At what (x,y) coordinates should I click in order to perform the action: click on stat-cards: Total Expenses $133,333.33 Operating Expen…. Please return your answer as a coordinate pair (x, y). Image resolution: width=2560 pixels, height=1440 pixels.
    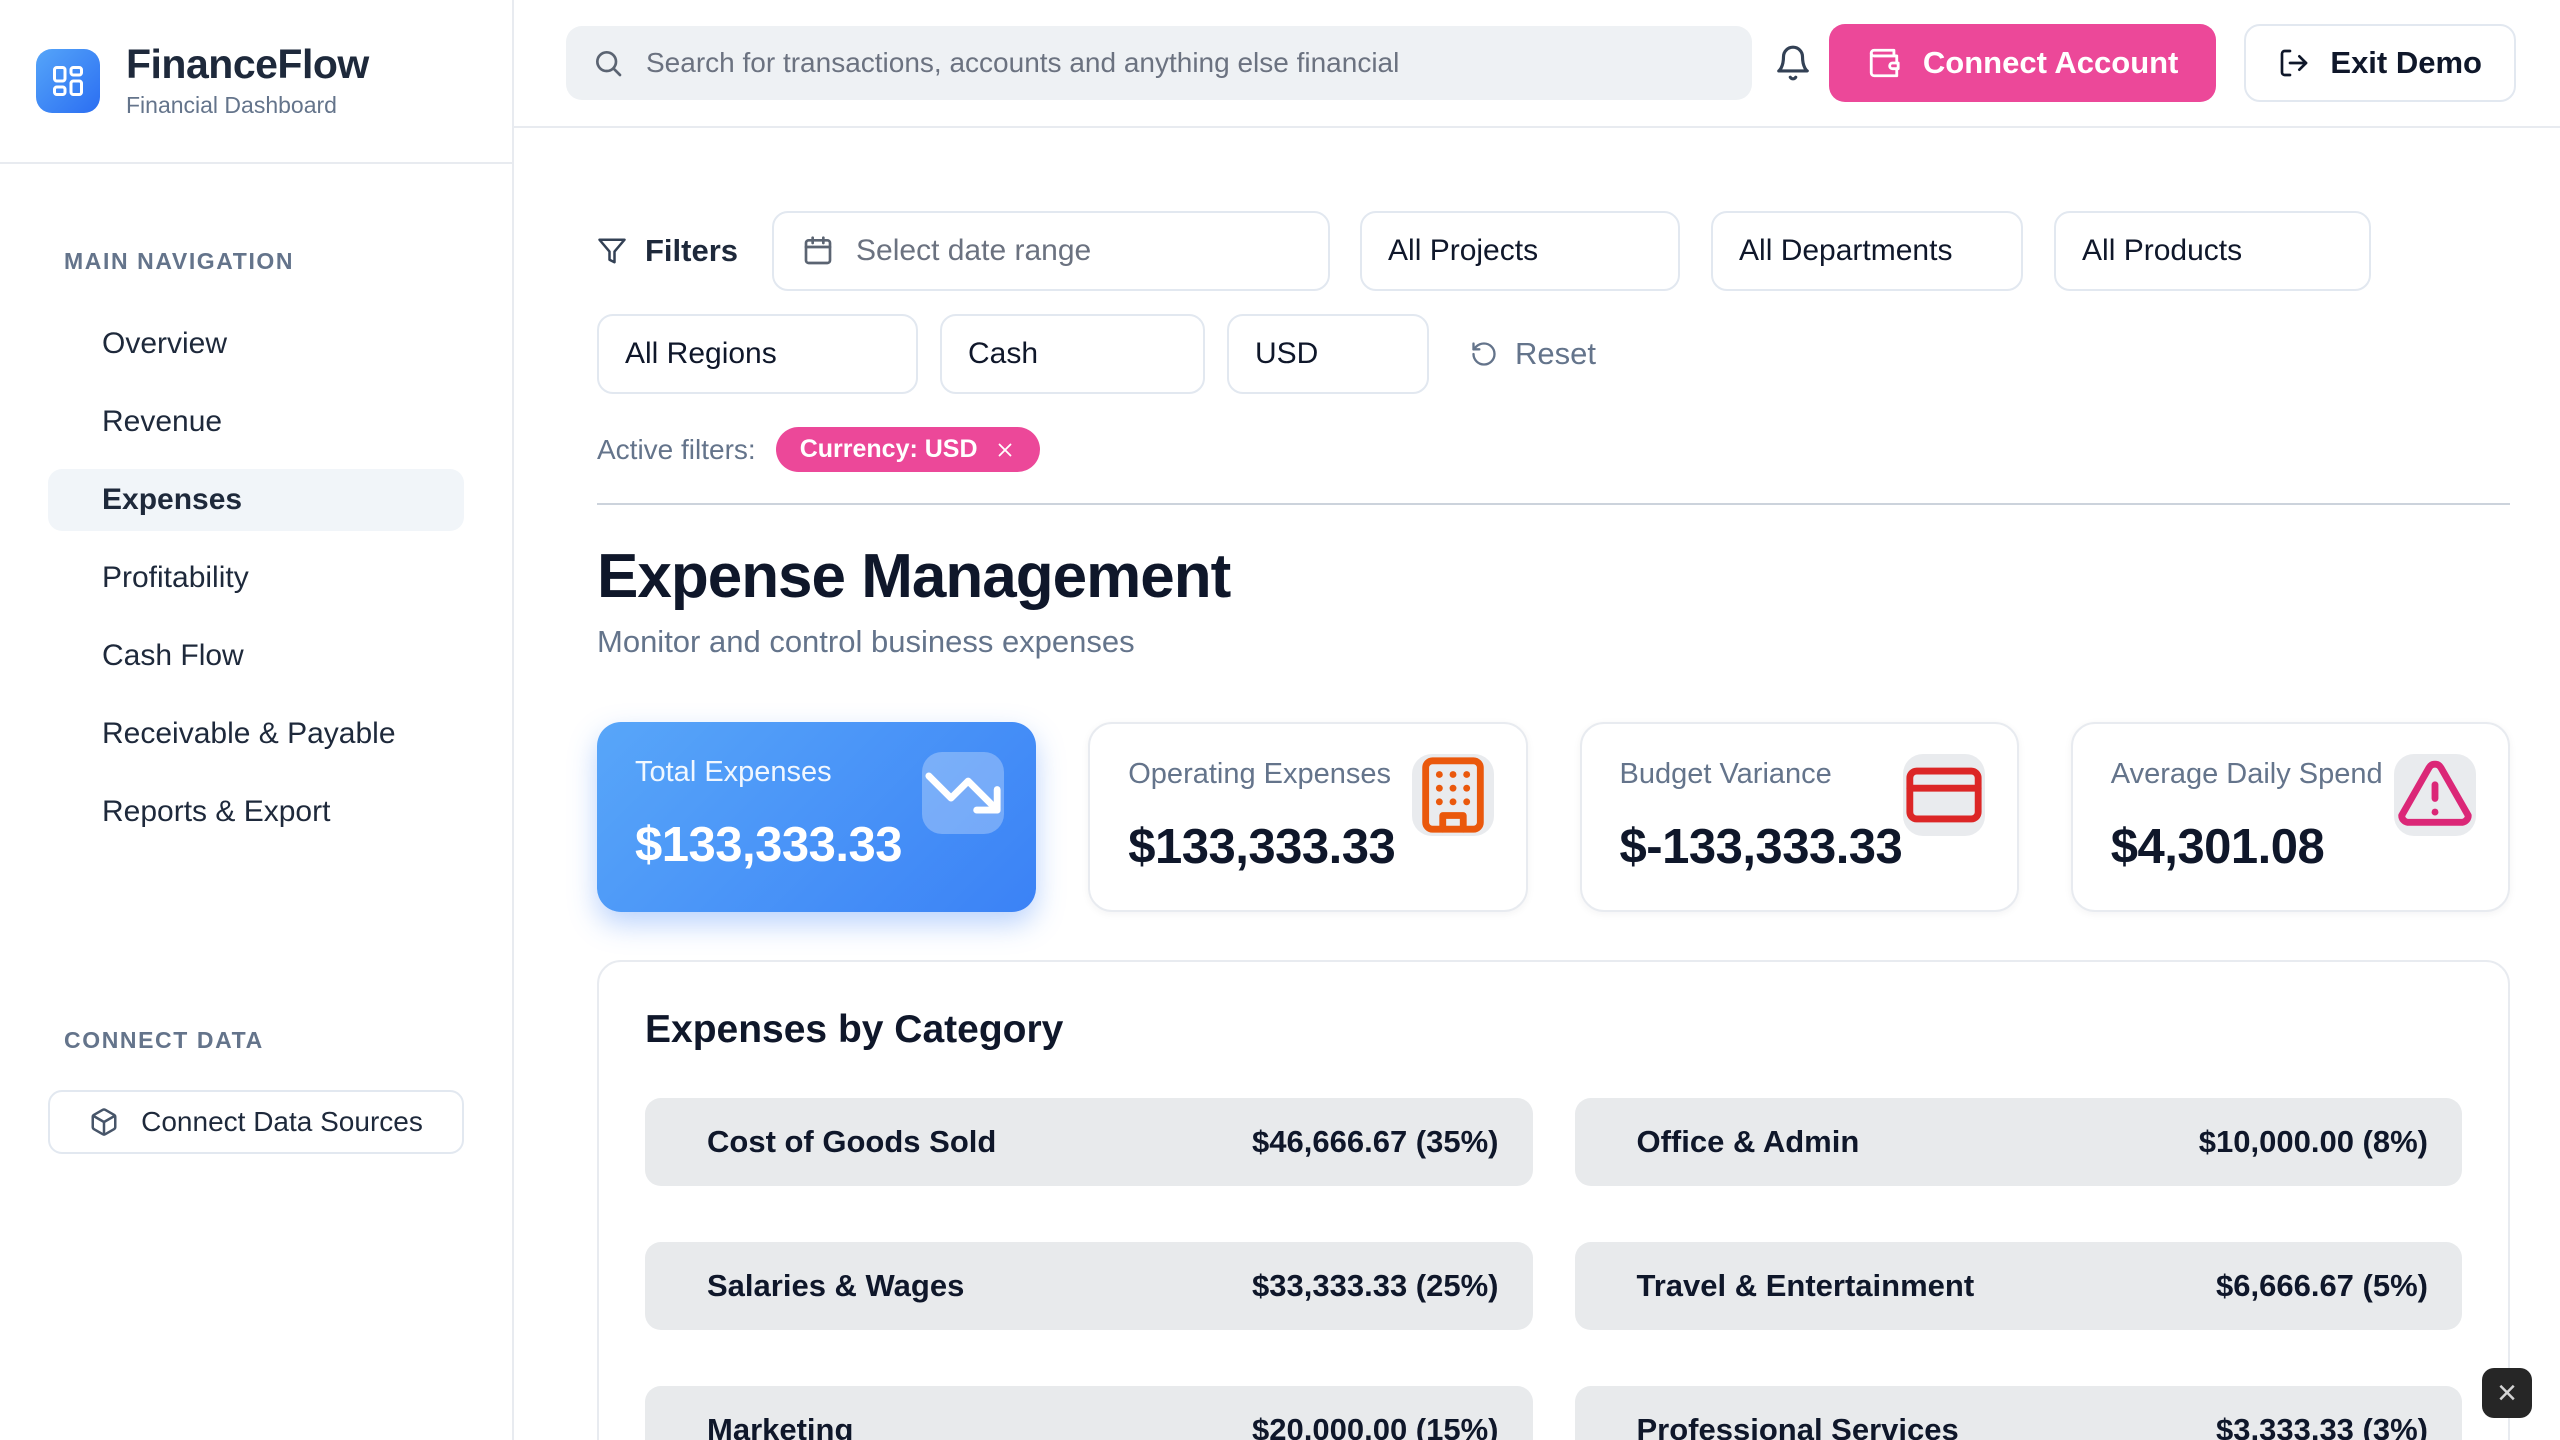
    Looking at the image, I should click on (1553, 817).